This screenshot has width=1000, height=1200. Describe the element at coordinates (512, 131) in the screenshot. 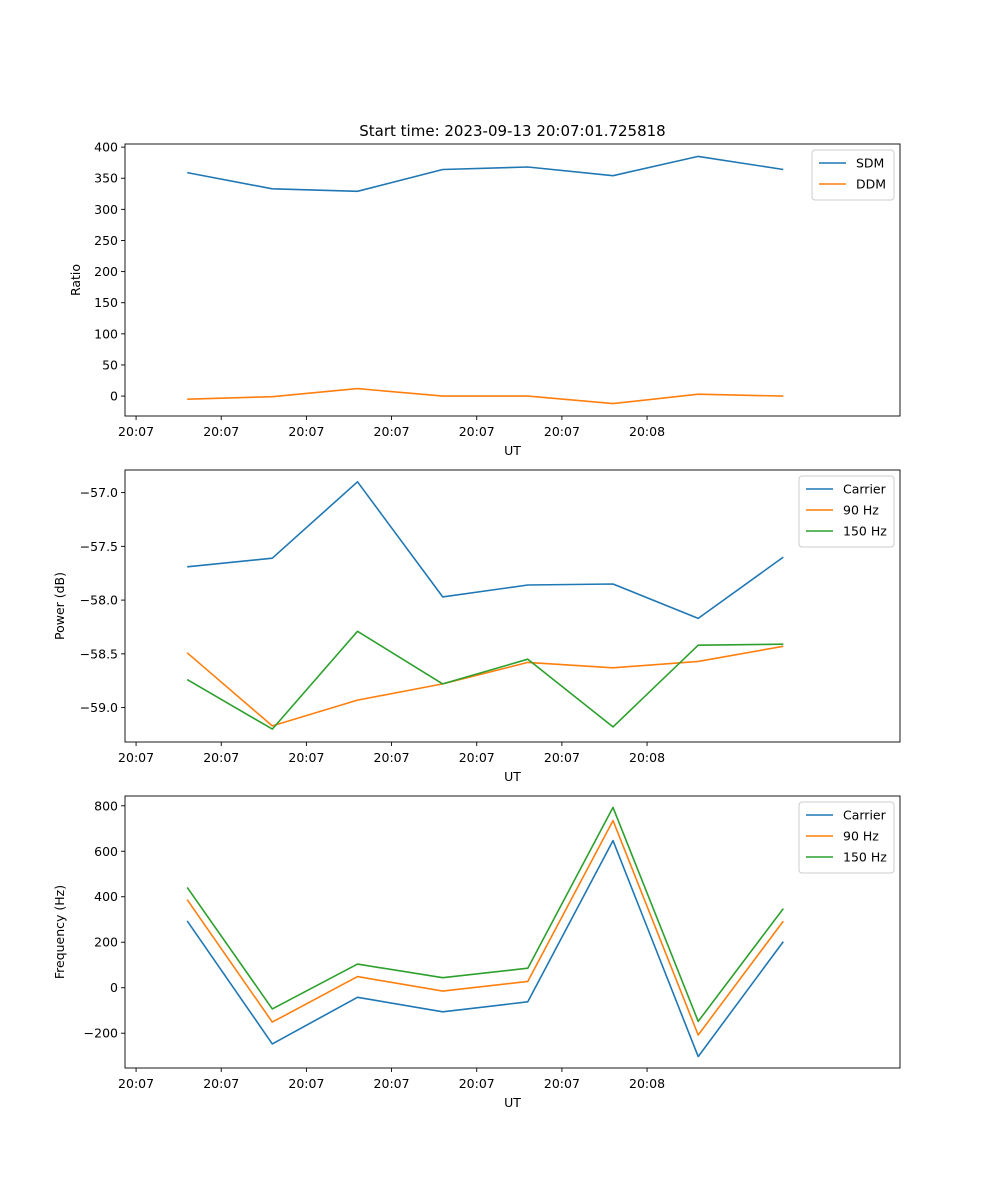

I see `figure-title: Start time: 2023-09-13 20:07:01.725818` at that location.